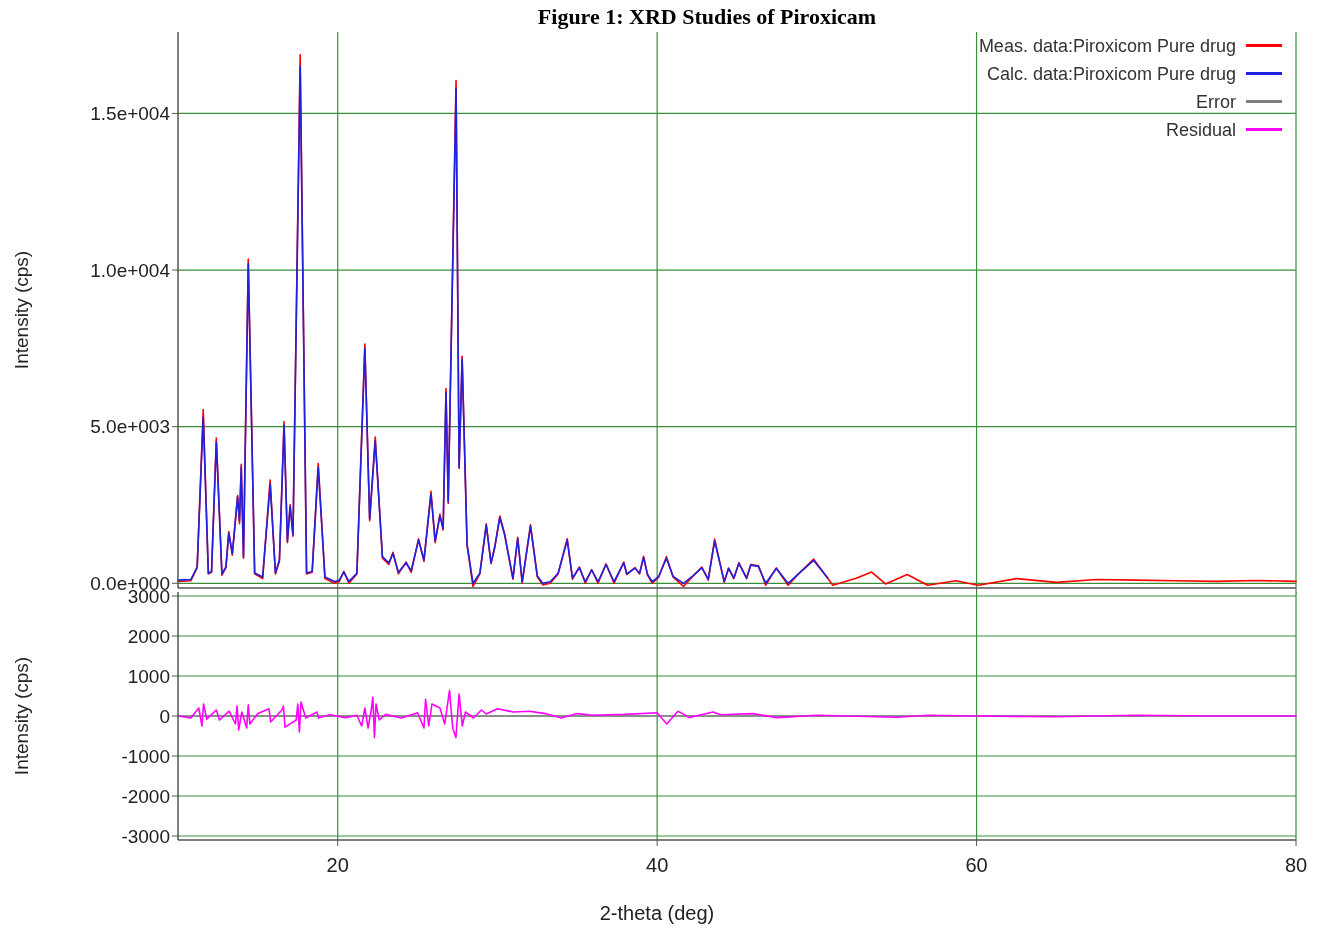 This screenshot has height=930, width=1319. What do you see at coordinates (164, 716) in the screenshot?
I see `y-tick-label: 0` at bounding box center [164, 716].